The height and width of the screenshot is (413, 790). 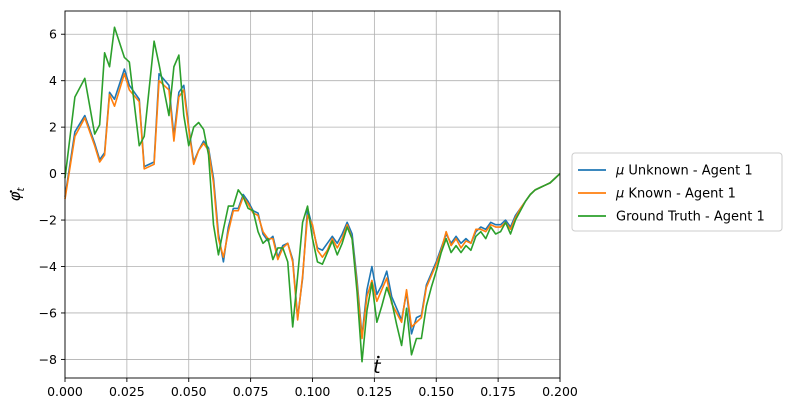 What do you see at coordinates (690, 217) in the screenshot?
I see `legend-label: Ground Truth - Agent 1` at bounding box center [690, 217].